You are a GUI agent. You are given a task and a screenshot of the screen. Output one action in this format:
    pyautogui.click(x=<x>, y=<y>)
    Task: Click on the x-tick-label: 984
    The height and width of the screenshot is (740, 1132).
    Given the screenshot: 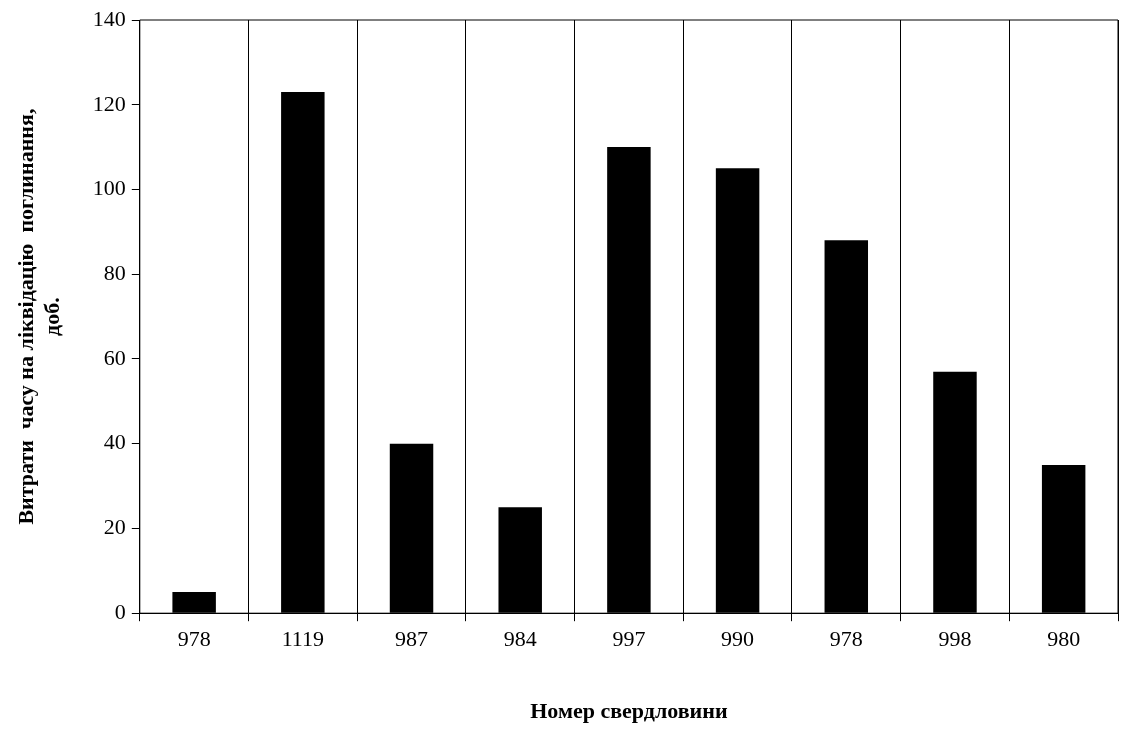 What is the action you would take?
    pyautogui.click(x=520, y=639)
    